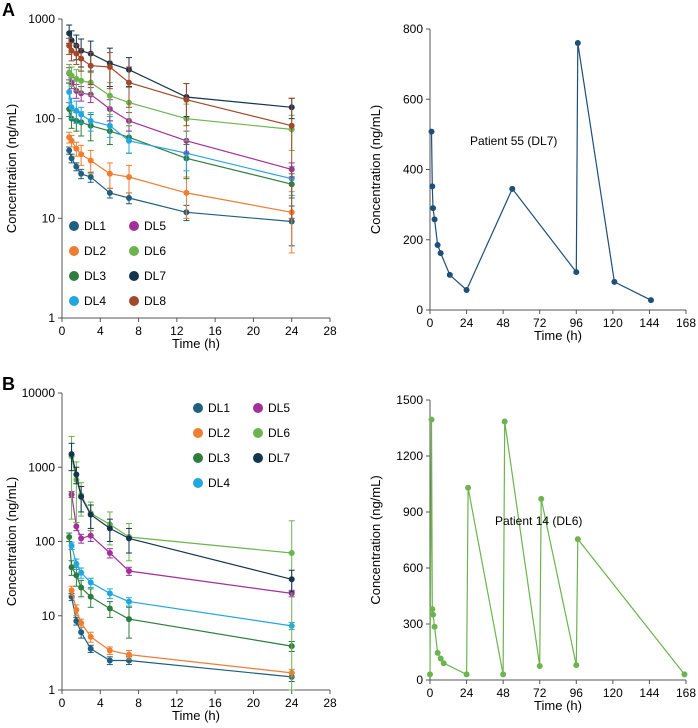 This screenshot has width=698, height=728. Describe the element at coordinates (39, 393) in the screenshot. I see `y-tick-label: 10000` at that location.